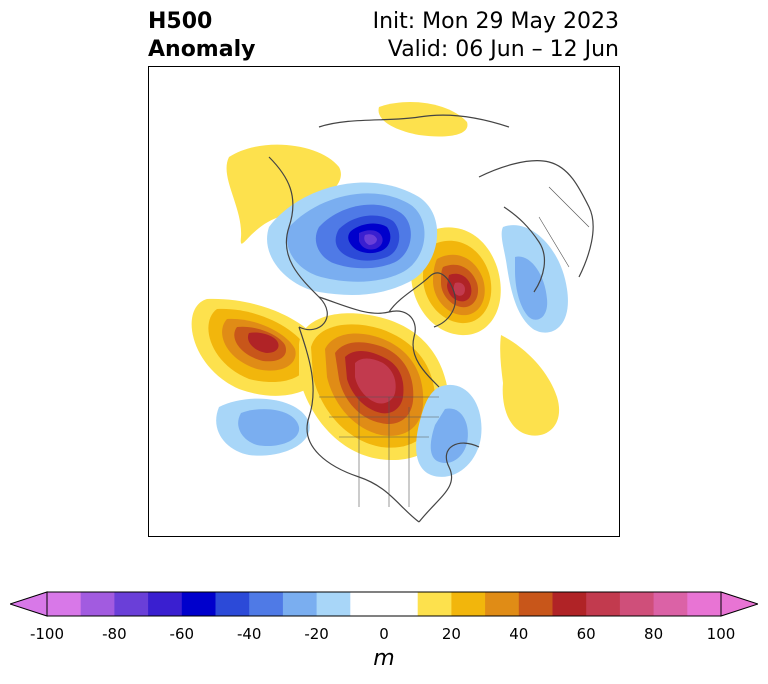 The image size is (768, 684). Describe the element at coordinates (202, 49) in the screenshot. I see `title-line-2: Anomaly` at that location.